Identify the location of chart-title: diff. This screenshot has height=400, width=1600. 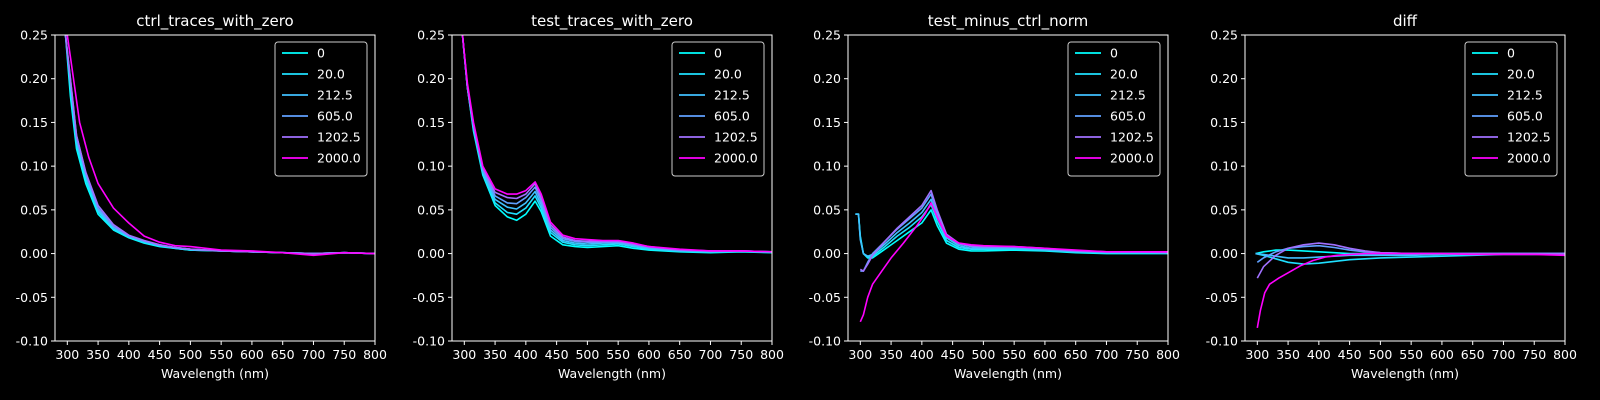
(1405, 21).